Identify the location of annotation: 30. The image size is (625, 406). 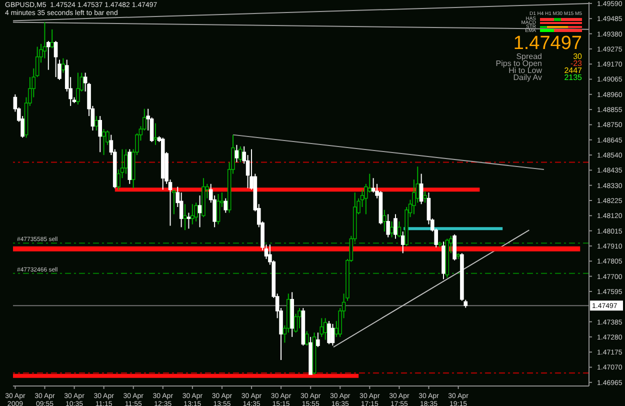
(577, 56).